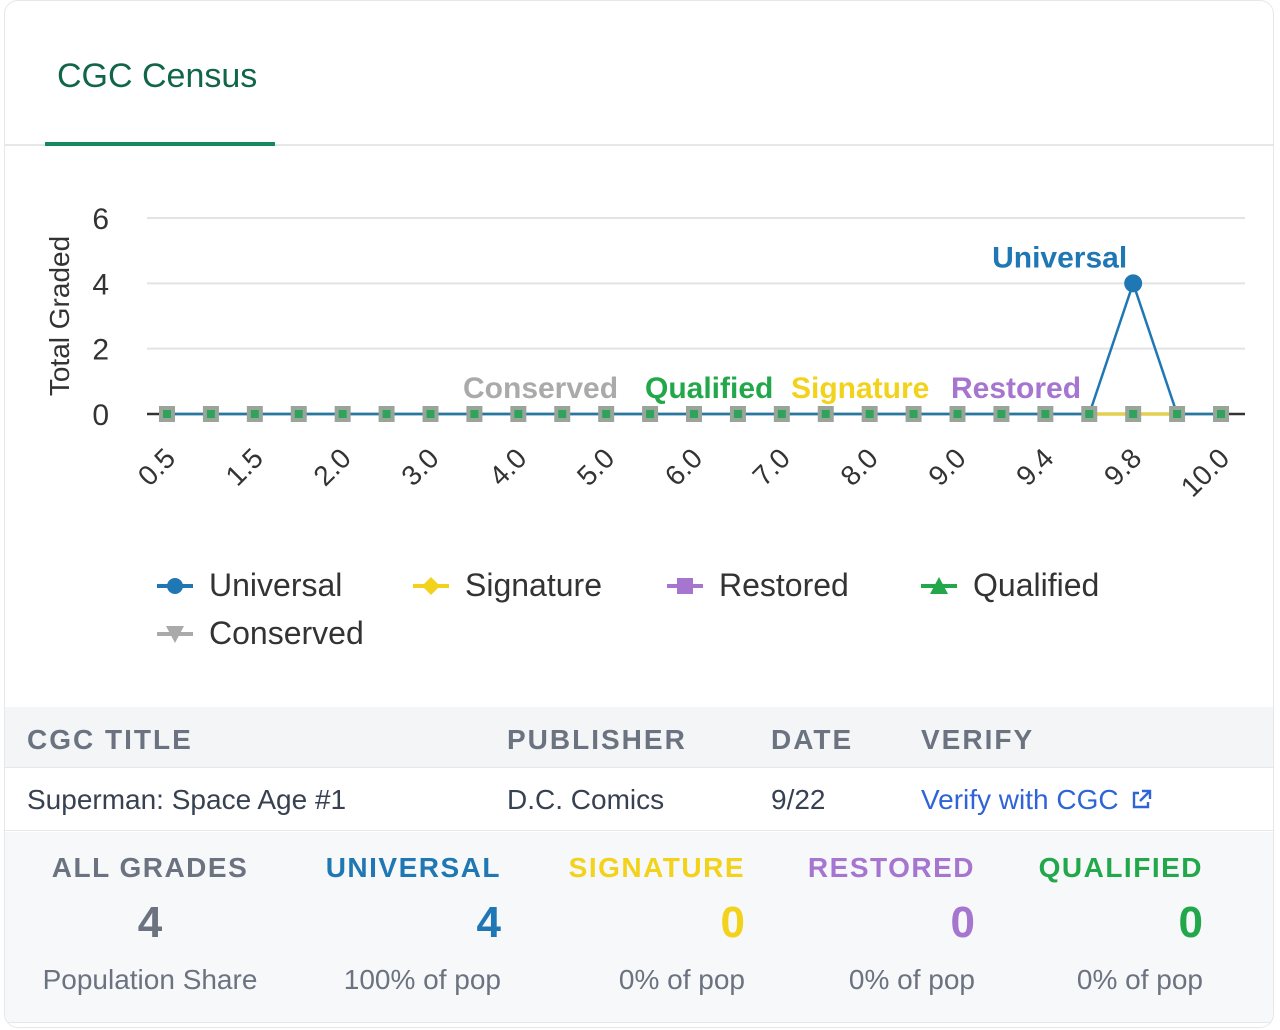  Describe the element at coordinates (771, 466) in the screenshot. I see `x-tick-label: 7.0` at that location.